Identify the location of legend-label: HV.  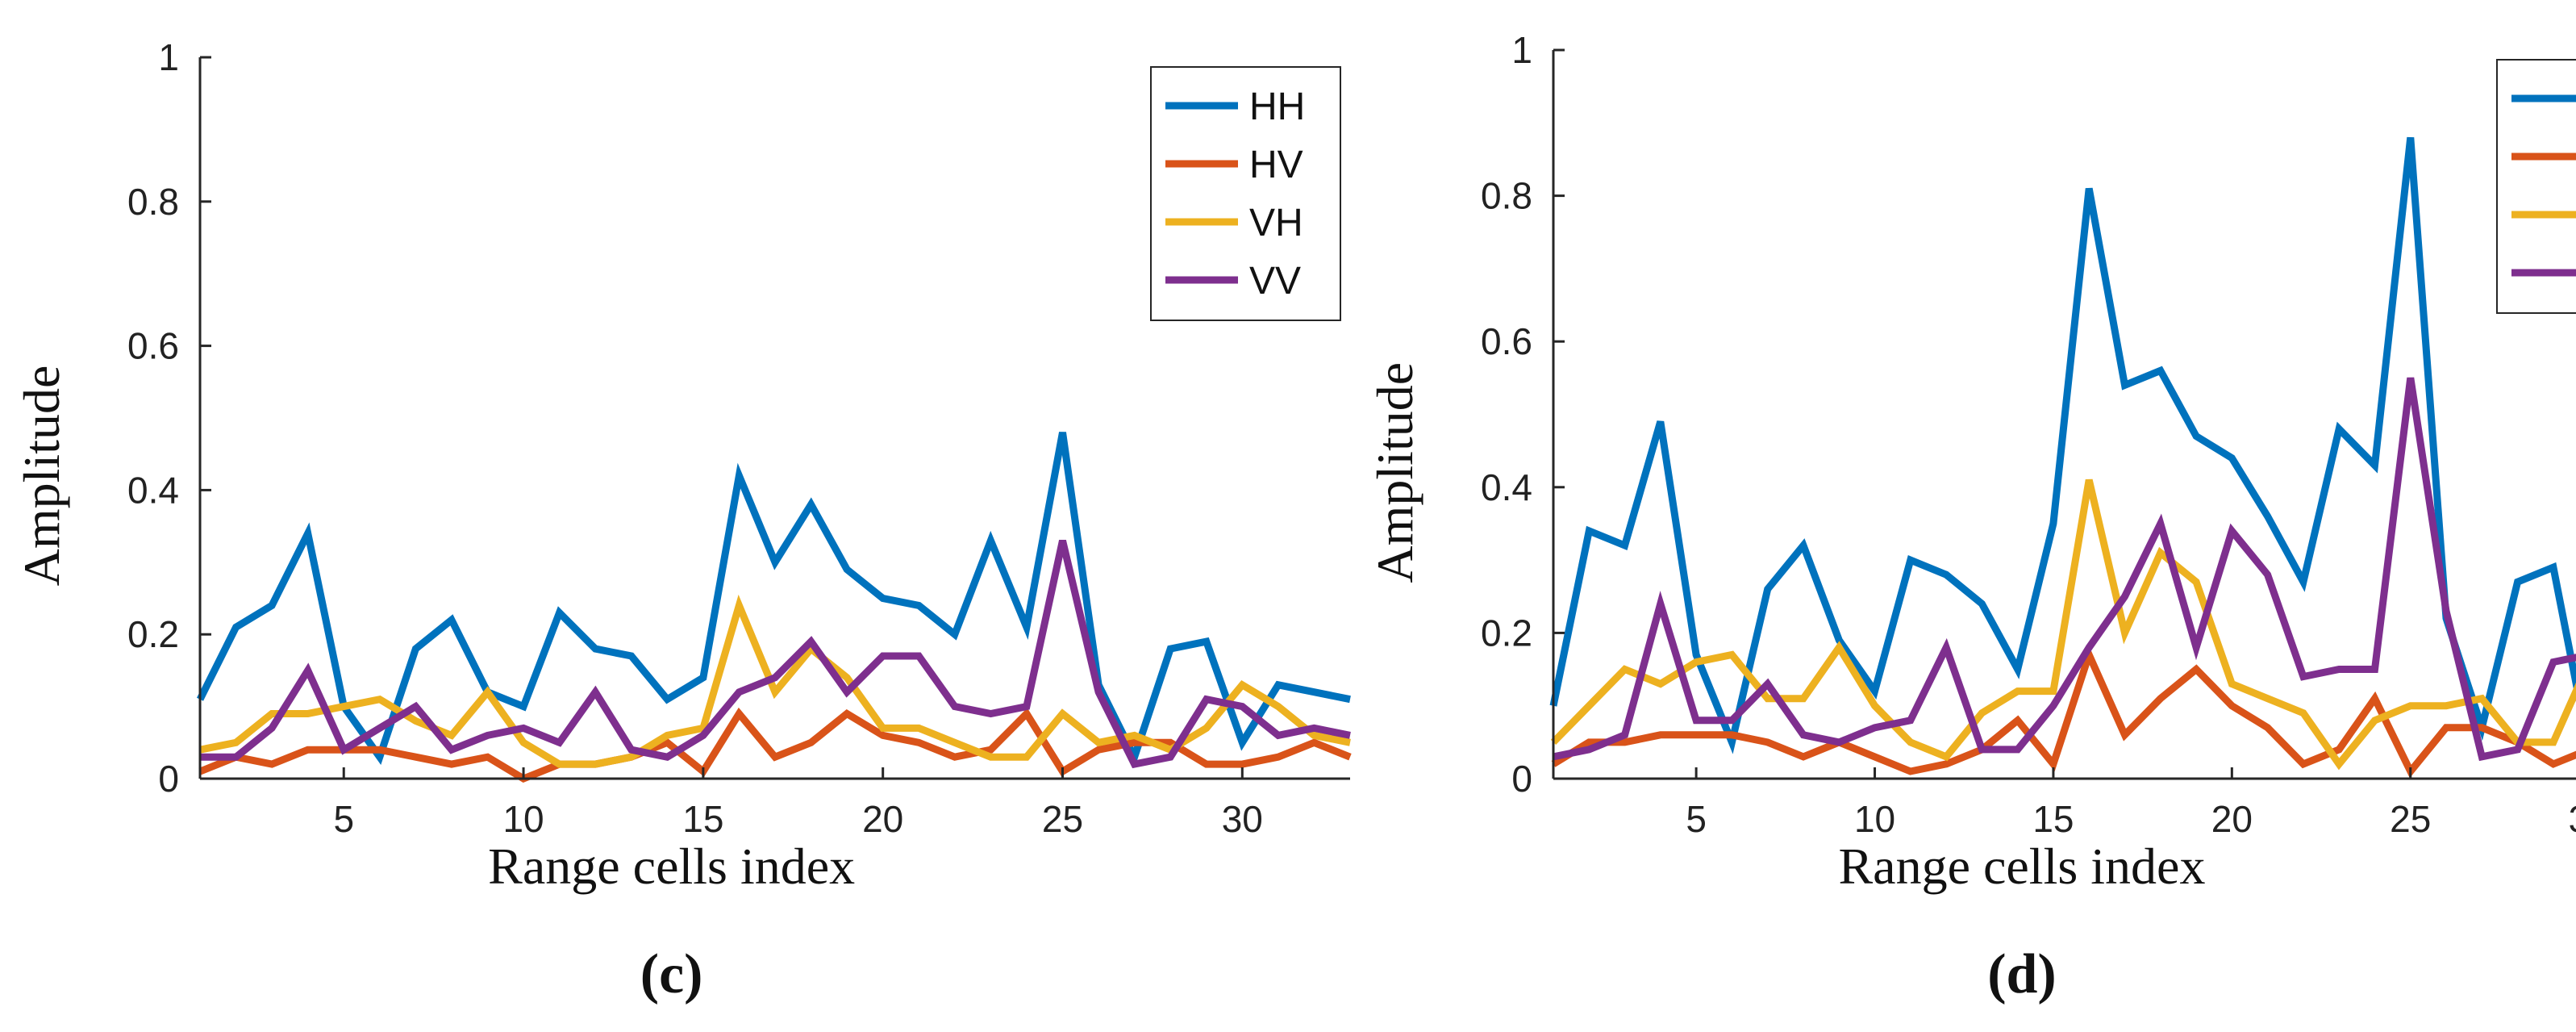
(1276, 165).